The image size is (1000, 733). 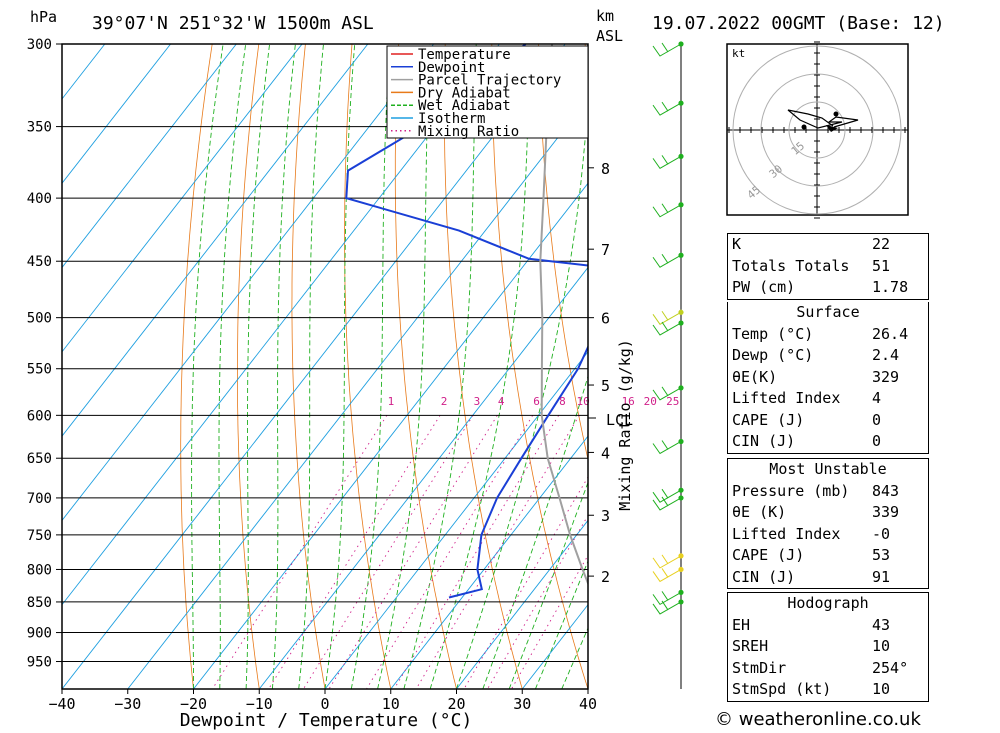 What do you see at coordinates (886, 355) in the screenshot?
I see `index-value: 2.4` at bounding box center [886, 355].